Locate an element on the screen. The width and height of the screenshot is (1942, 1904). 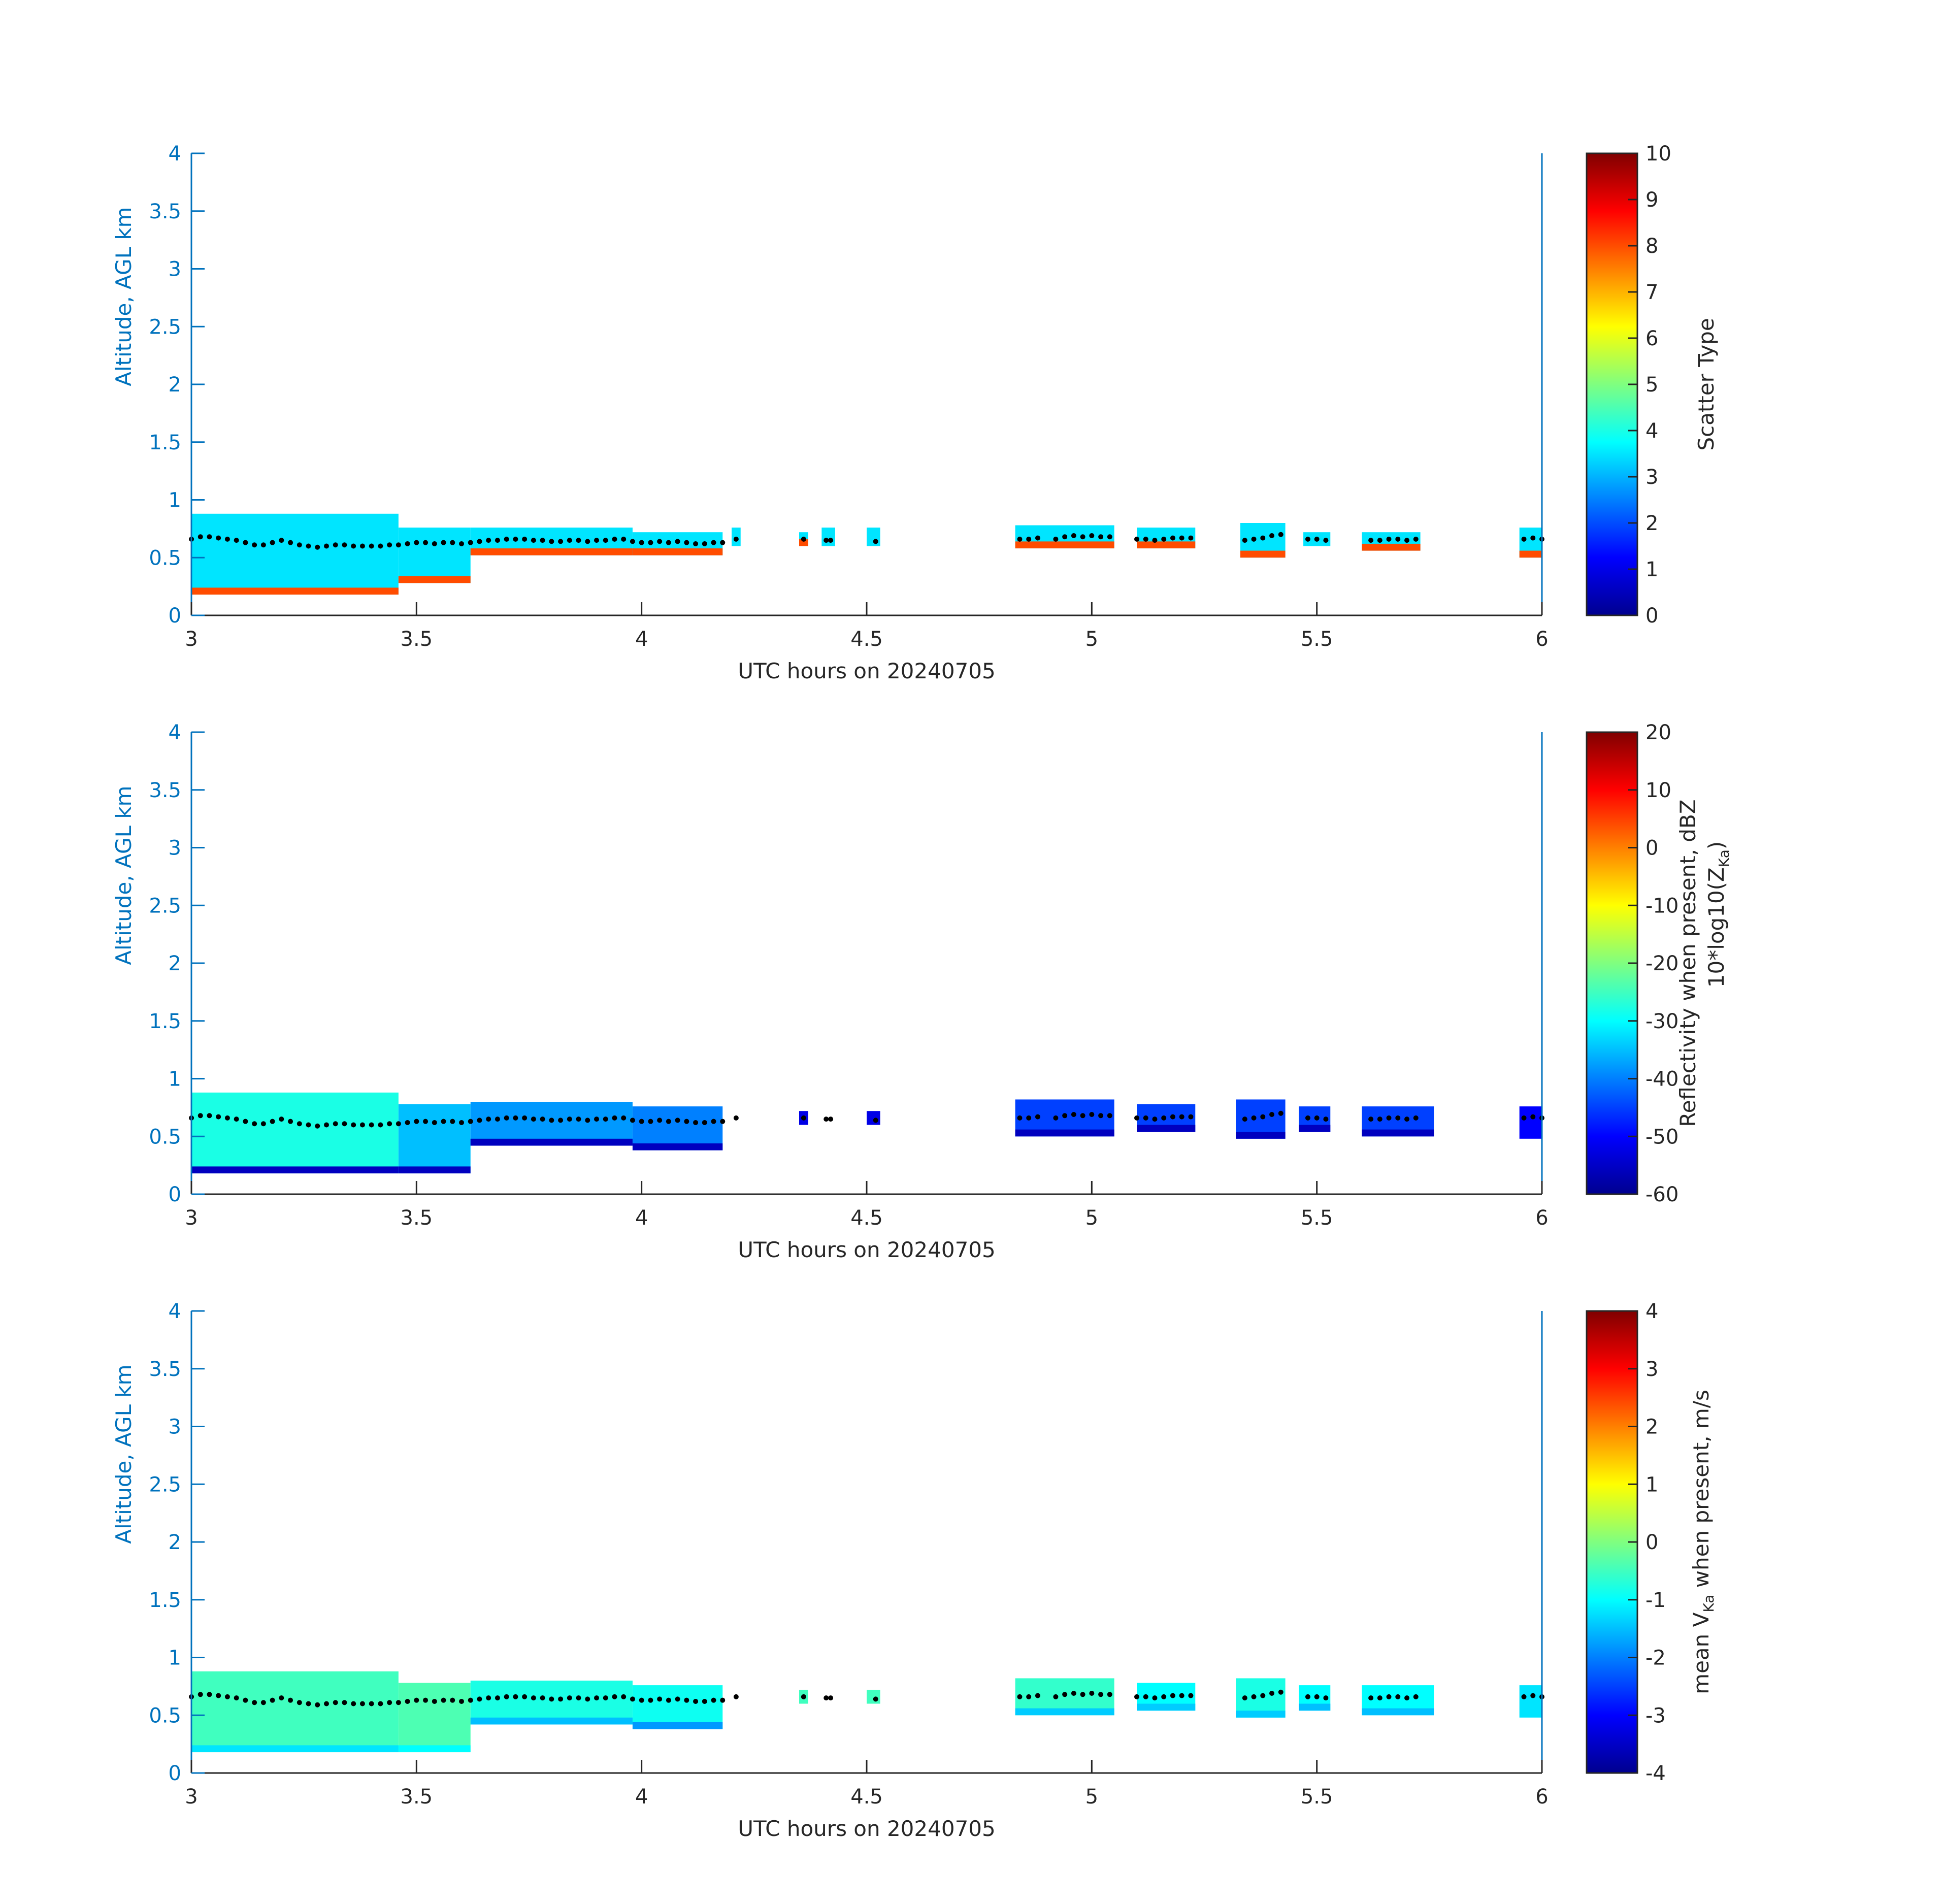
colorbar-tick-label: -50 is located at coordinates (1661, 1137).